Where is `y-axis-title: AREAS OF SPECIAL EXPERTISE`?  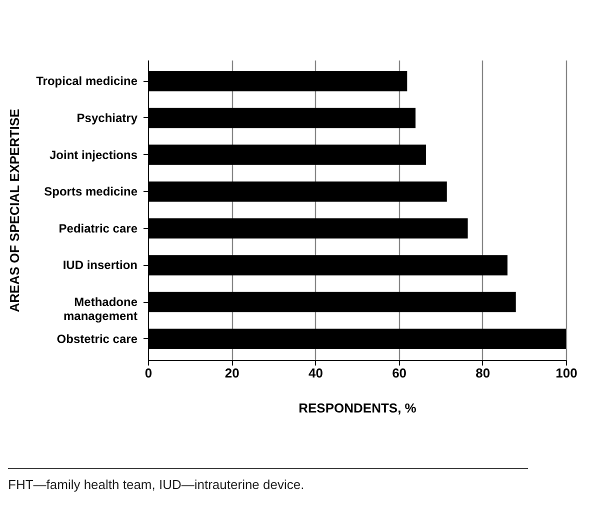
y-axis-title: AREAS OF SPECIAL EXPERTISE is located at coordinates (14, 210).